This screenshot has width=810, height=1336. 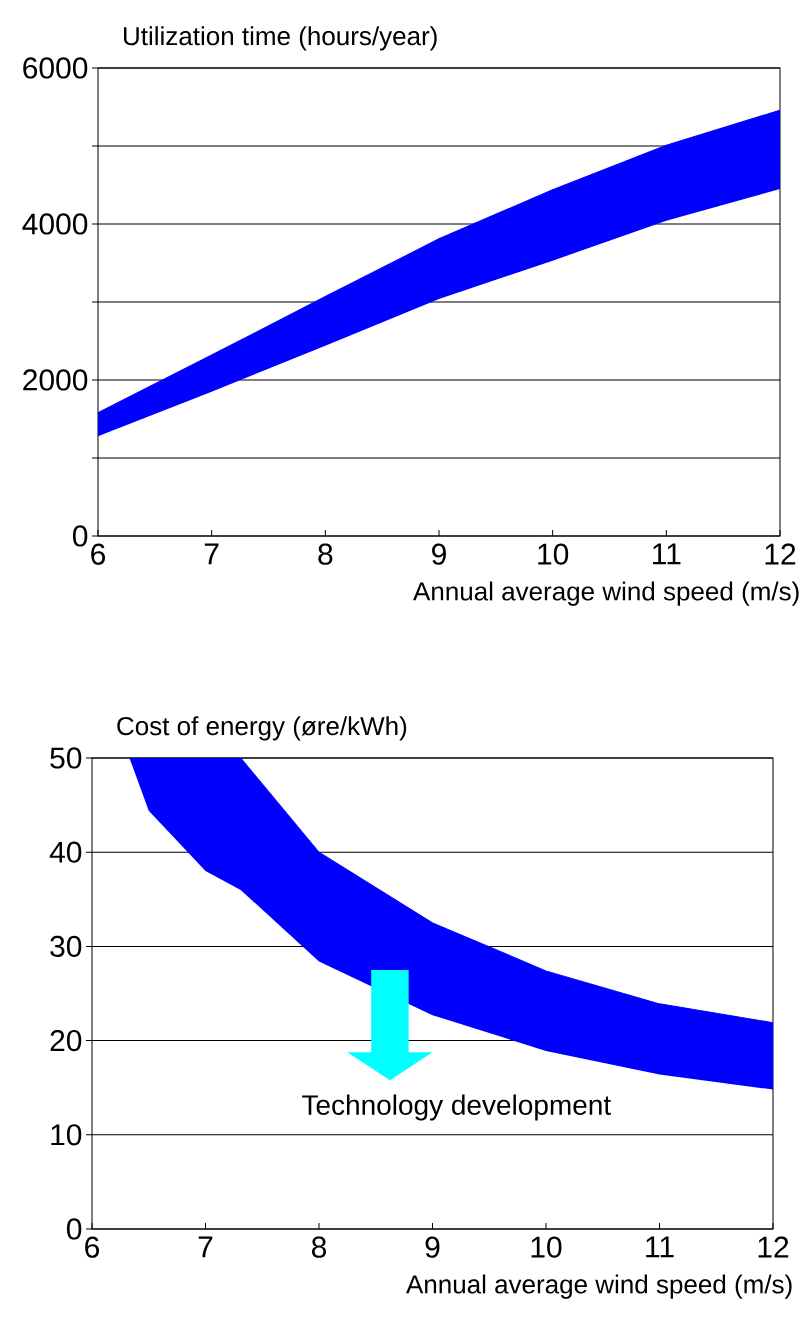 What do you see at coordinates (456, 1107) in the screenshot?
I see `annotation: Technology development` at bounding box center [456, 1107].